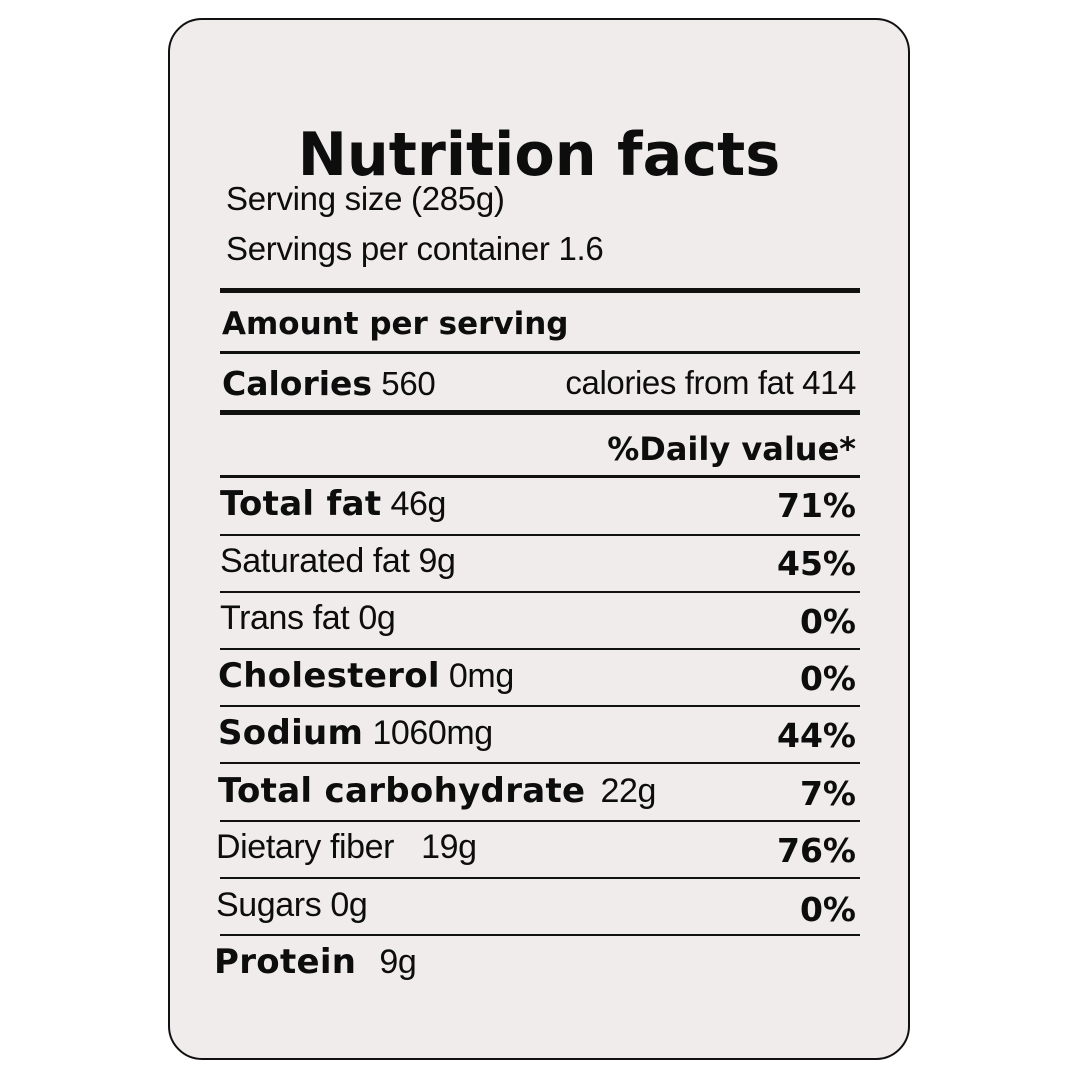 Image resolution: width=1080 pixels, height=1080 pixels. Describe the element at coordinates (415, 248) in the screenshot. I see `servings-per-container: Servings per container 1.6` at that location.